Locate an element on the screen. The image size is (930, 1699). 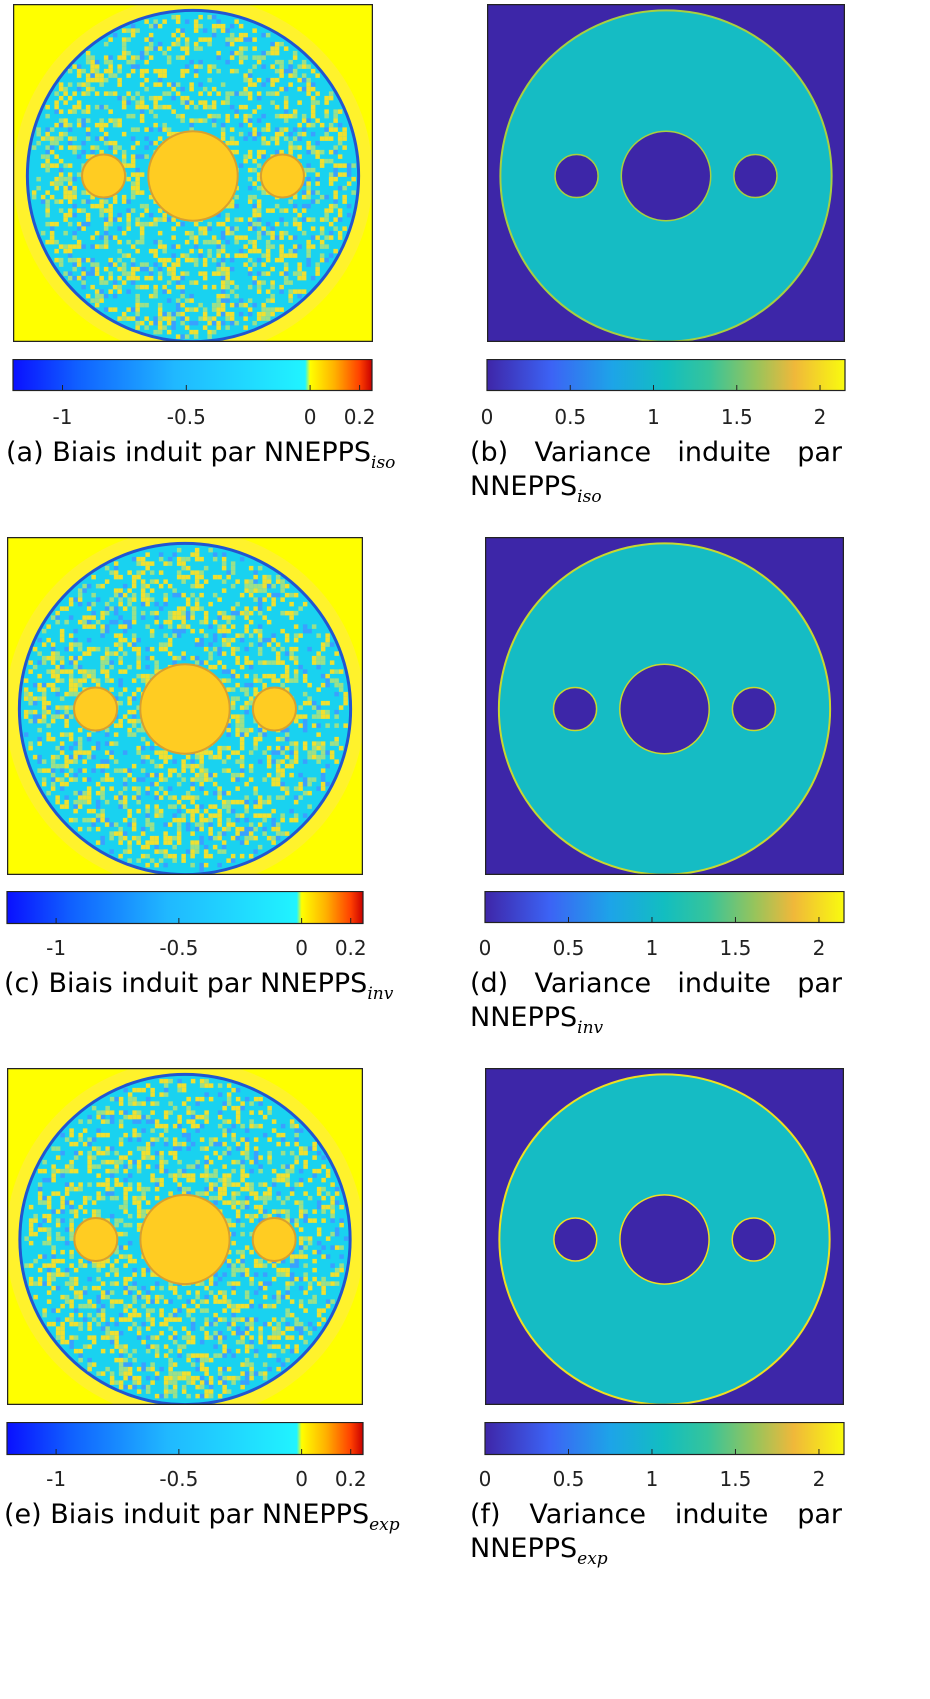
caption-label: (d) is located at coordinates (489, 983).